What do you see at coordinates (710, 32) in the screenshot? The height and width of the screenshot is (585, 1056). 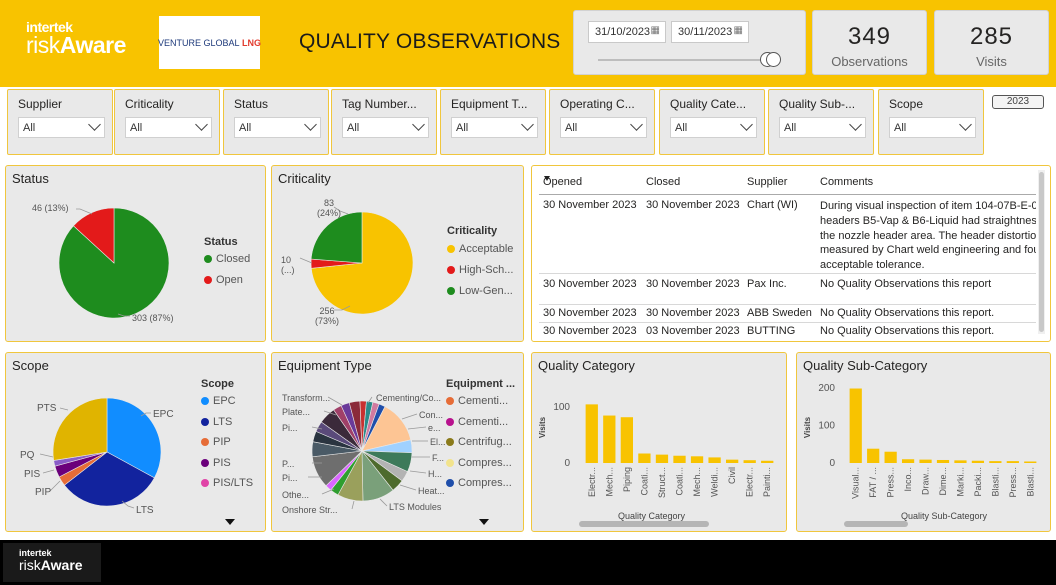 I see `date-to-input: 30/11/2023 ▦` at bounding box center [710, 32].